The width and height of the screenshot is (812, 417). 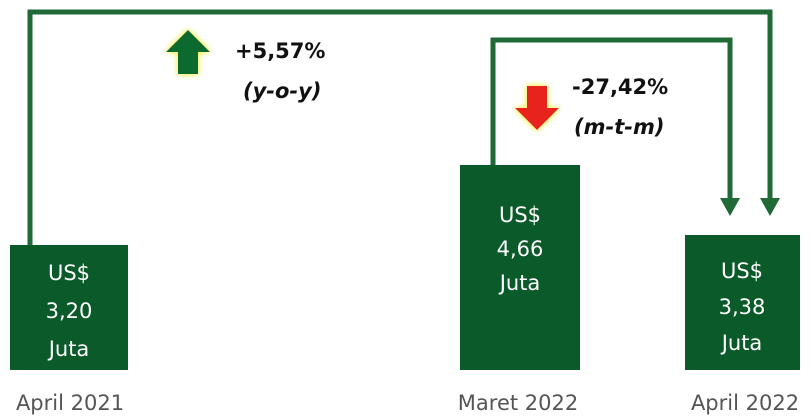 What do you see at coordinates (69, 311) in the screenshot?
I see `bar-value: 3,20` at bounding box center [69, 311].